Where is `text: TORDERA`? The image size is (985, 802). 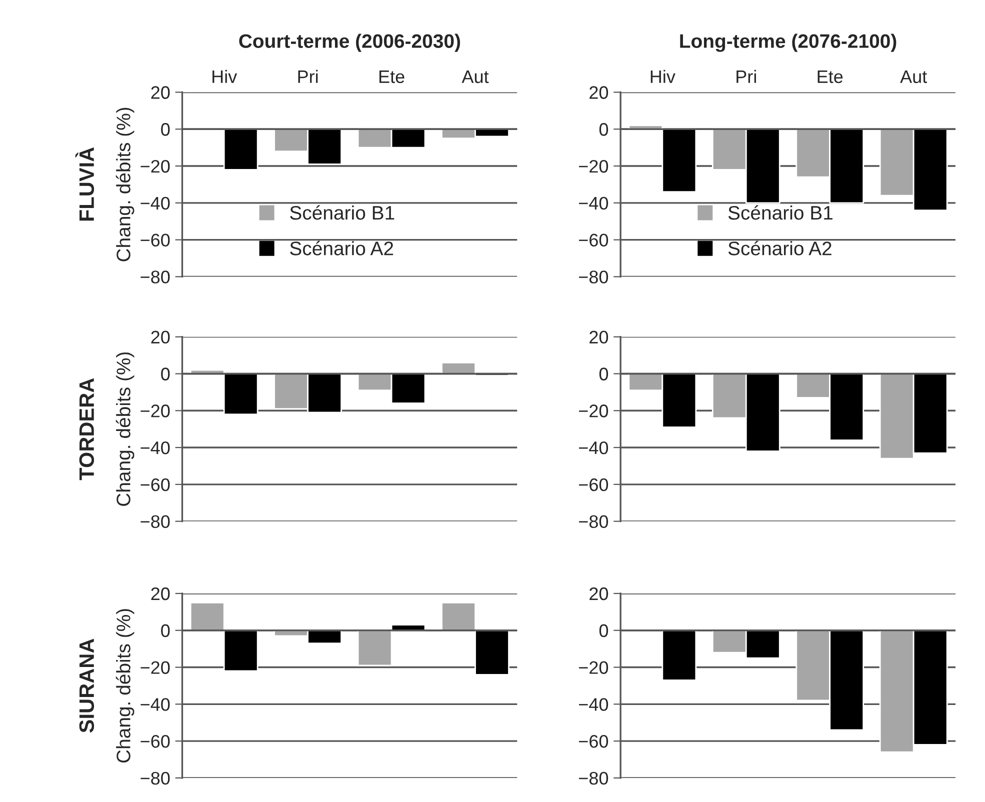
text: TORDERA is located at coordinates (86, 429).